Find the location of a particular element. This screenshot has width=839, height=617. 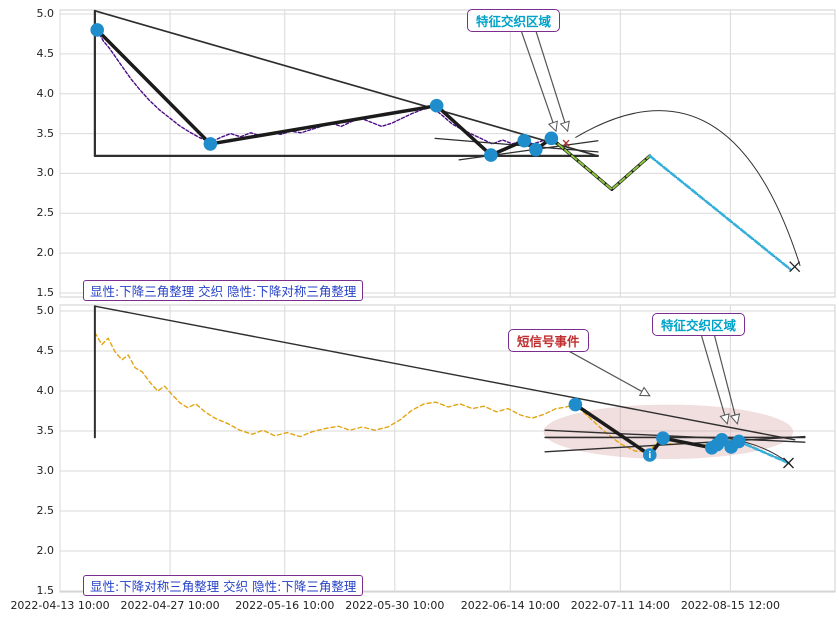

dot-label: i is located at coordinates (649, 456).